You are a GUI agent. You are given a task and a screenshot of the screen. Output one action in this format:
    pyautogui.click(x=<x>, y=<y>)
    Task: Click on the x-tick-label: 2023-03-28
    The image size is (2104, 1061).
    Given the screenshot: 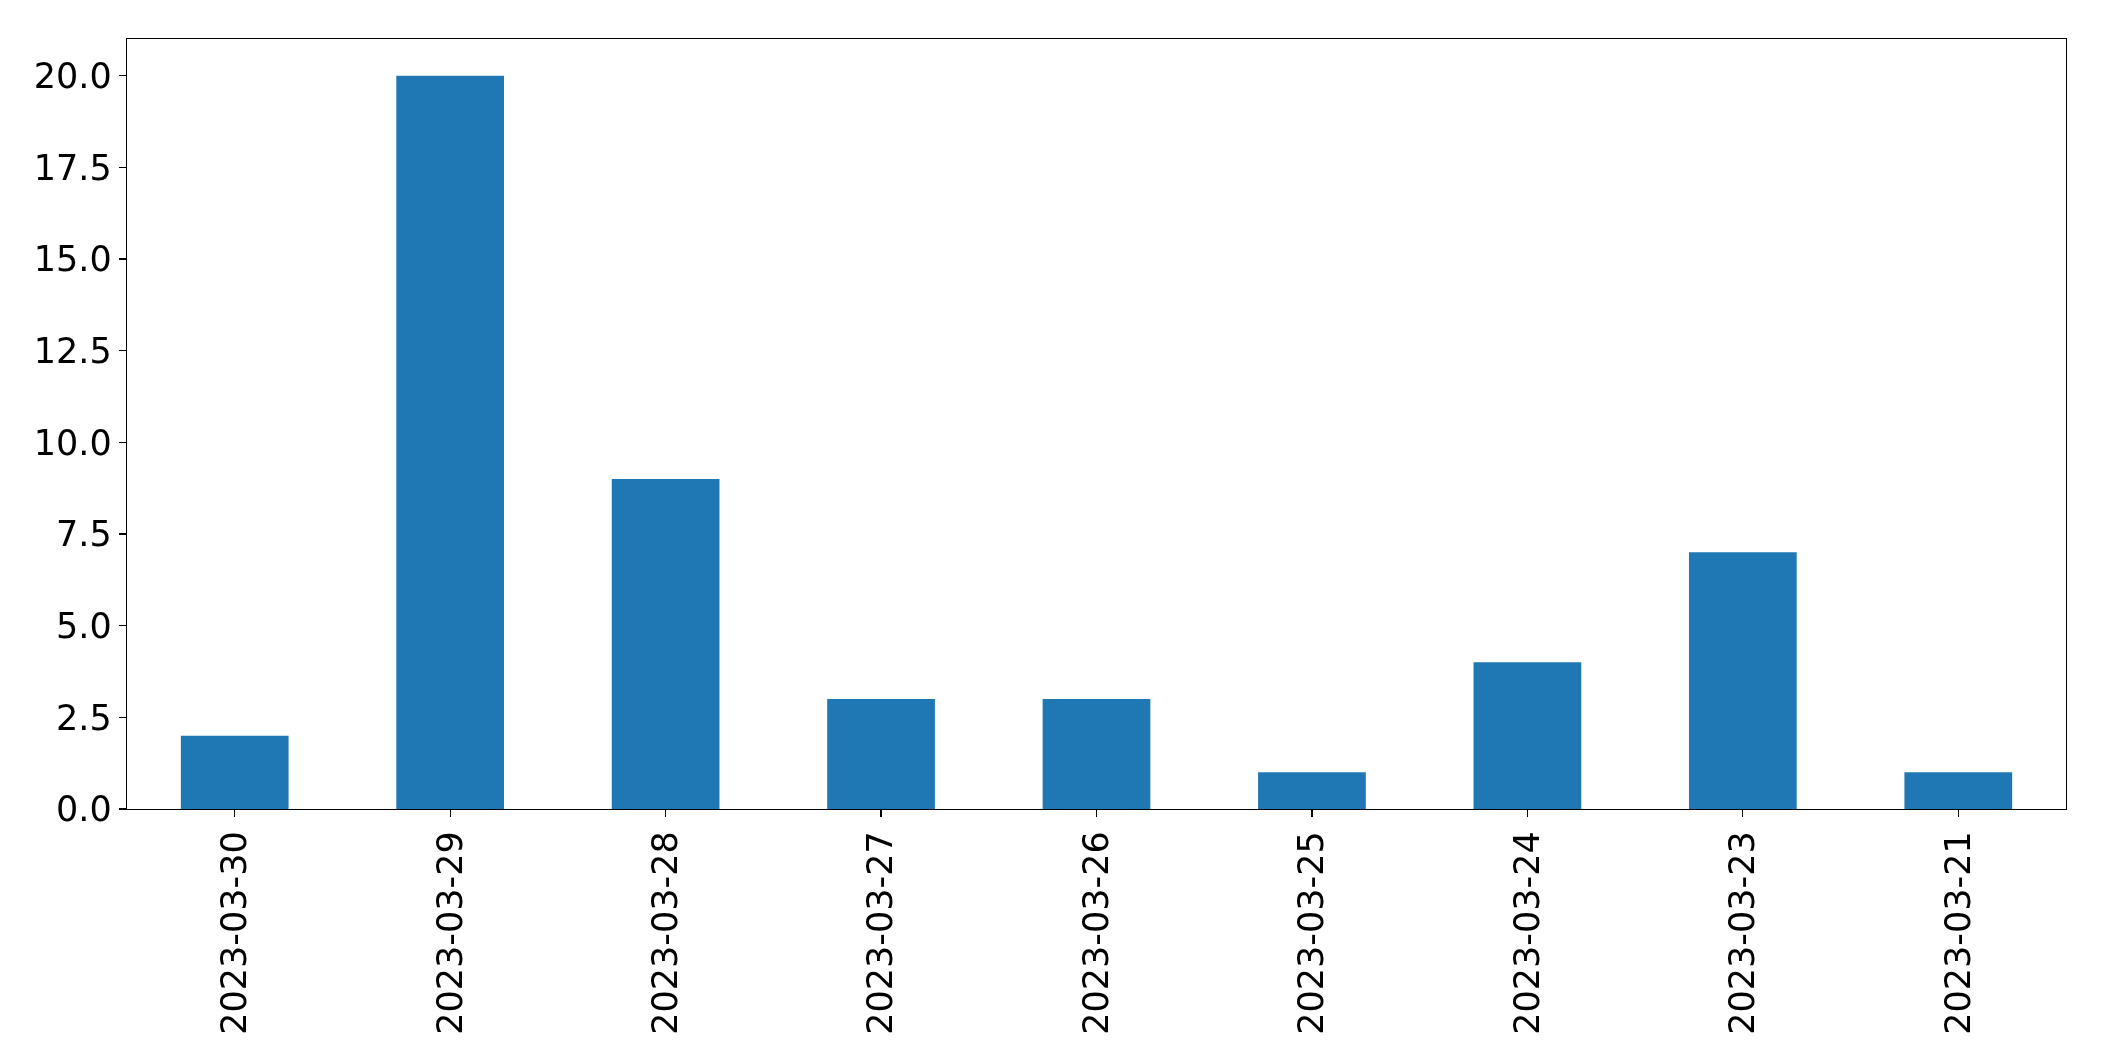 What is the action you would take?
    pyautogui.click(x=664, y=933)
    